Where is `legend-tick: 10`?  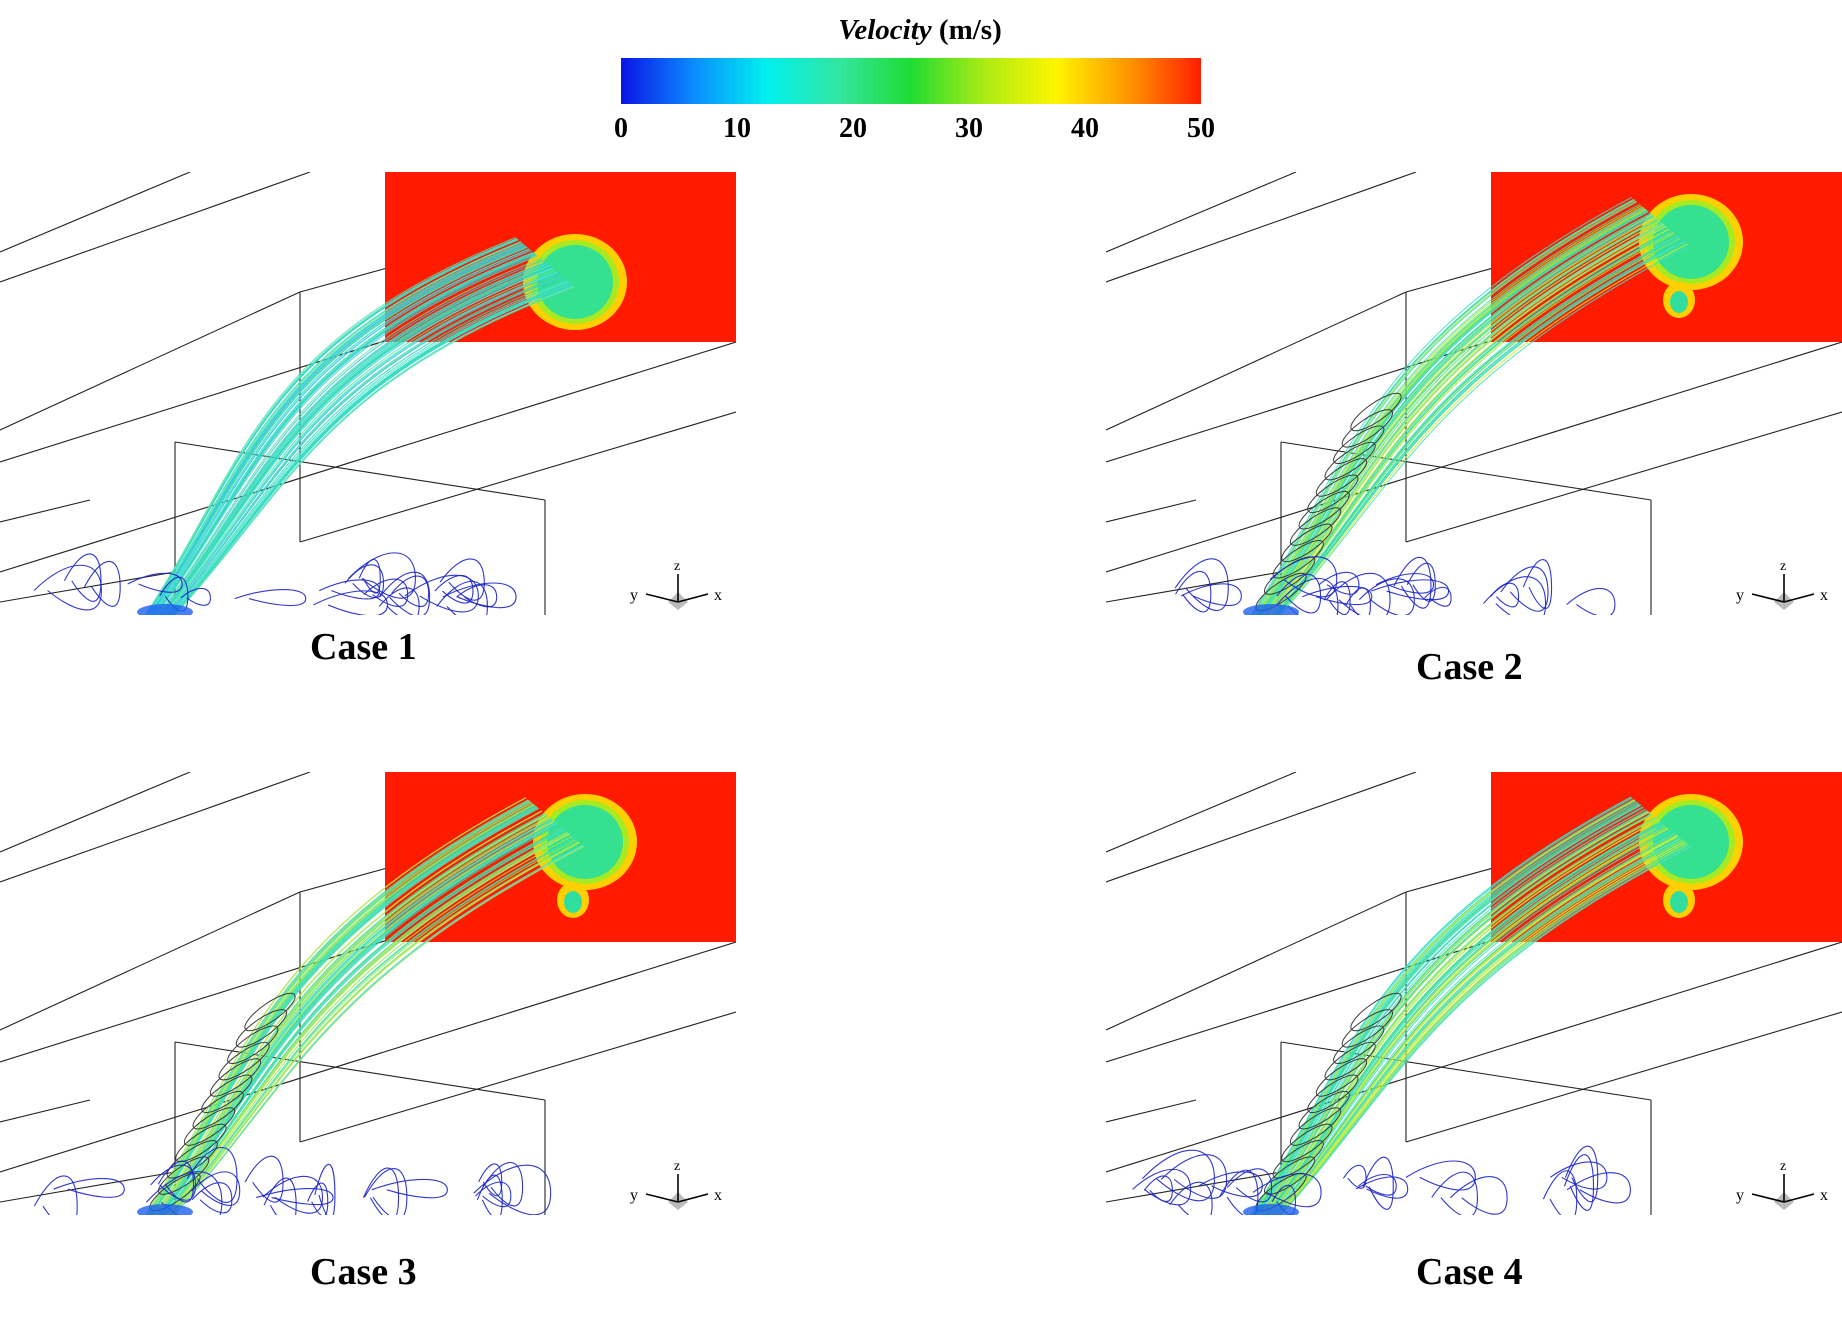
legend-tick: 10 is located at coordinates (737, 128).